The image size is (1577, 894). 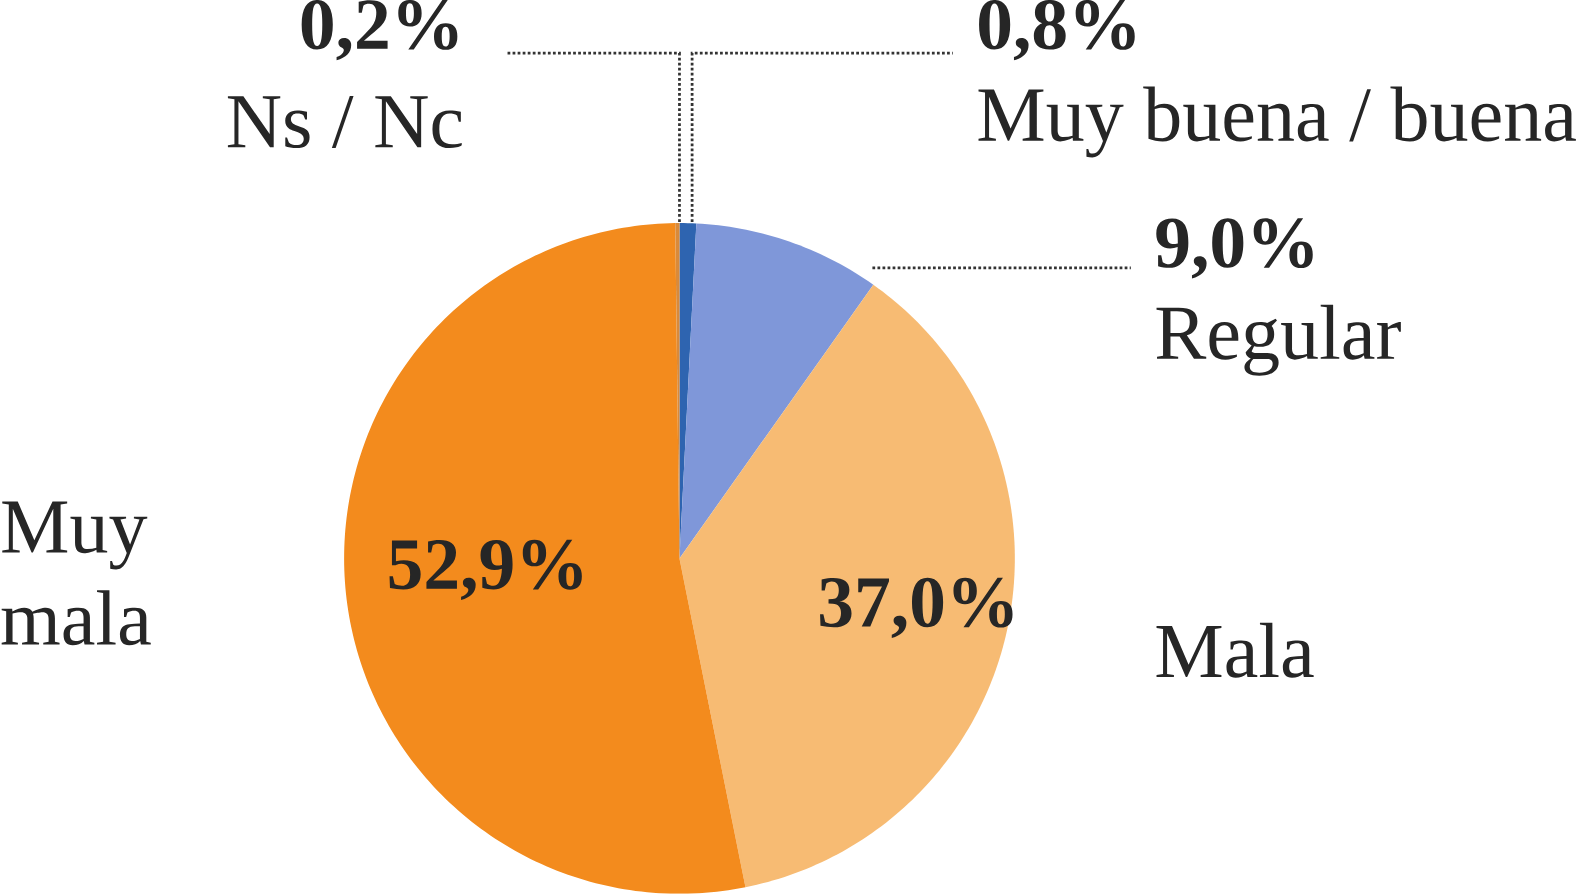 I want to click on data-label: 0,8%, so click(x=1057, y=30).